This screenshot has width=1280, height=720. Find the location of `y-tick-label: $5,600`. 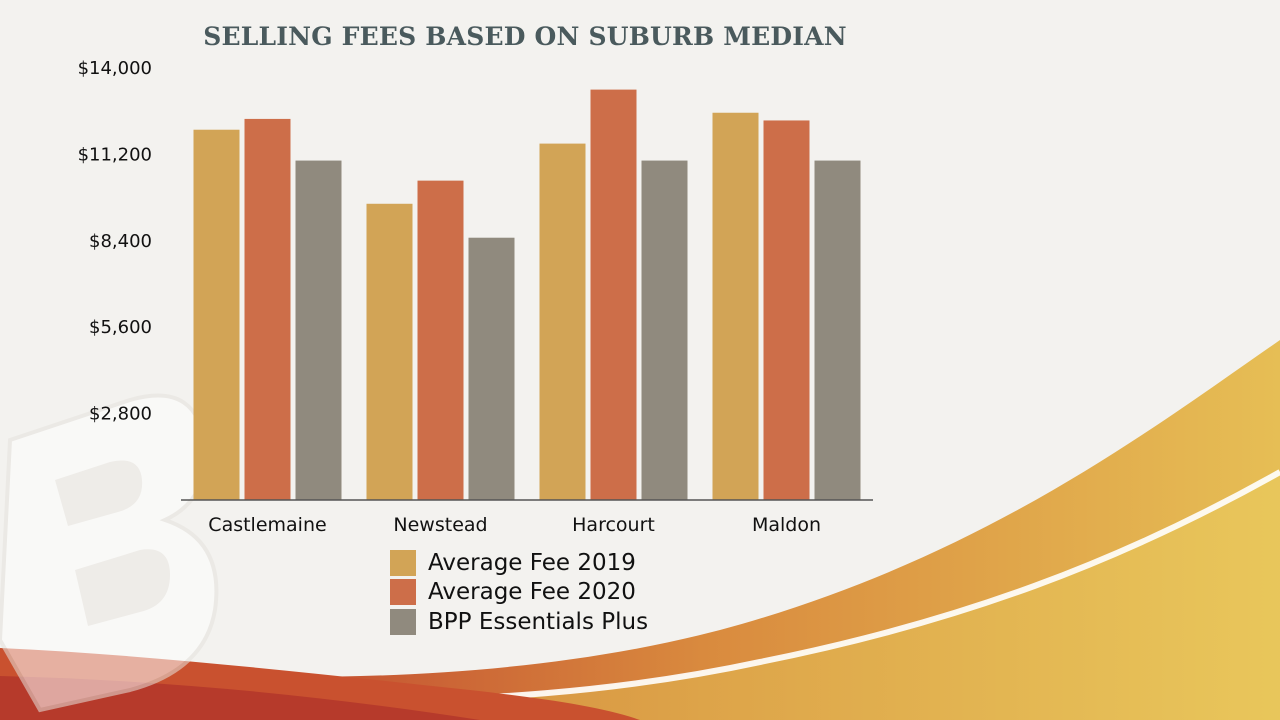

y-tick-label: $5,600 is located at coordinates (120, 327).